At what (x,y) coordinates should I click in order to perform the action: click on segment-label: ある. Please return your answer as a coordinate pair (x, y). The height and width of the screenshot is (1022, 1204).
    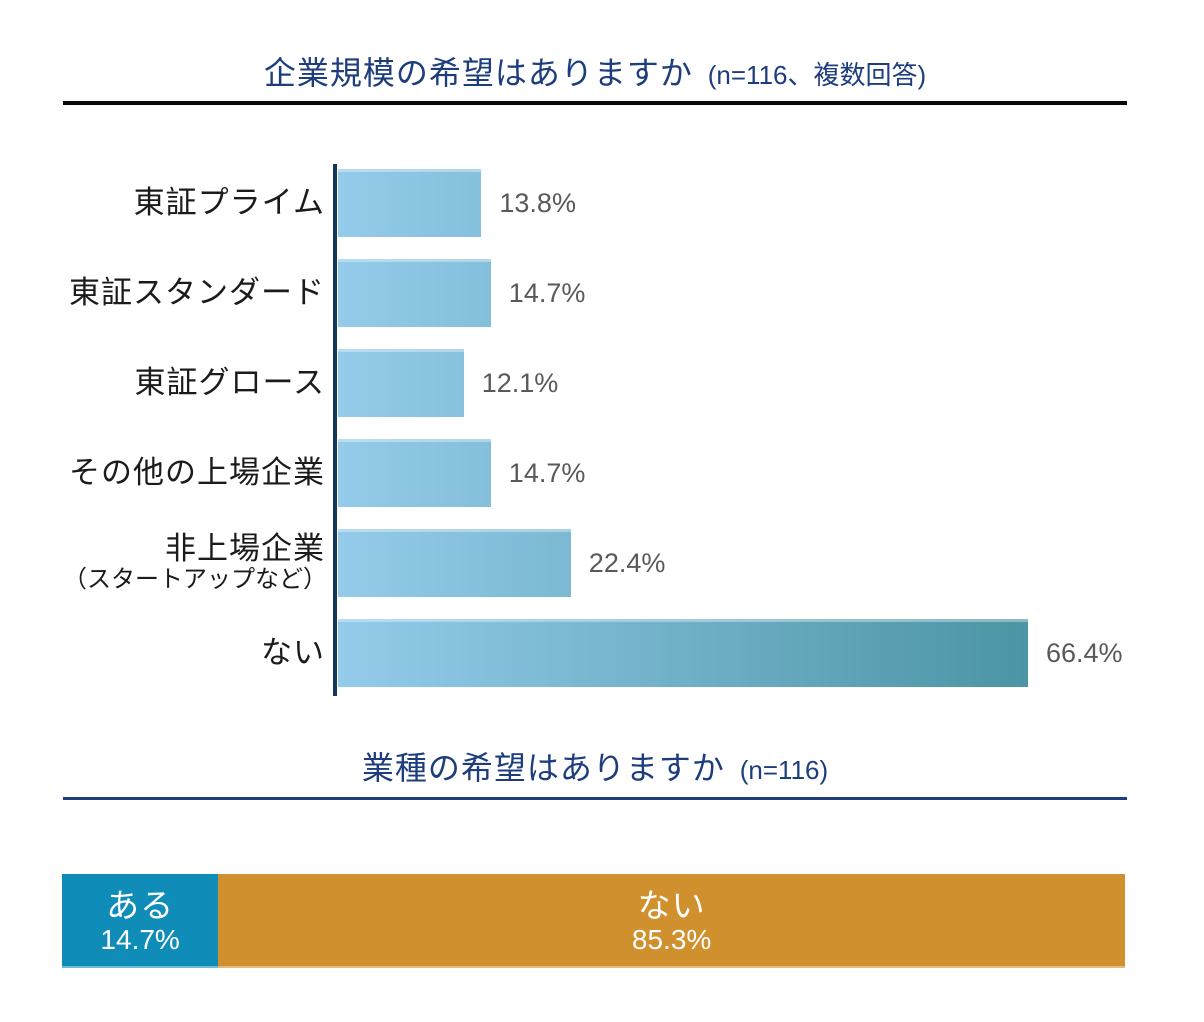
    Looking at the image, I should click on (140, 905).